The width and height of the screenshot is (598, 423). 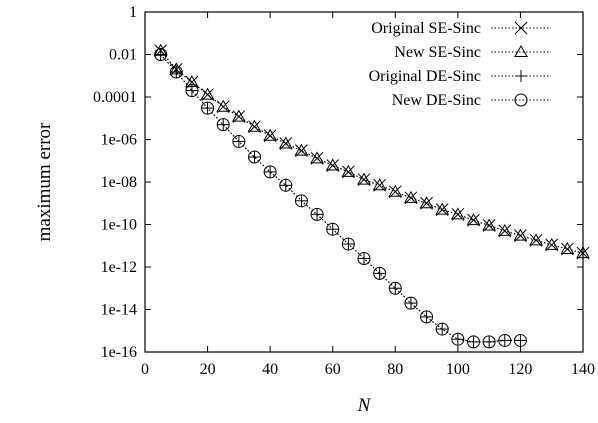 What do you see at coordinates (458, 369) in the screenshot?
I see `x-tick-label: 100` at bounding box center [458, 369].